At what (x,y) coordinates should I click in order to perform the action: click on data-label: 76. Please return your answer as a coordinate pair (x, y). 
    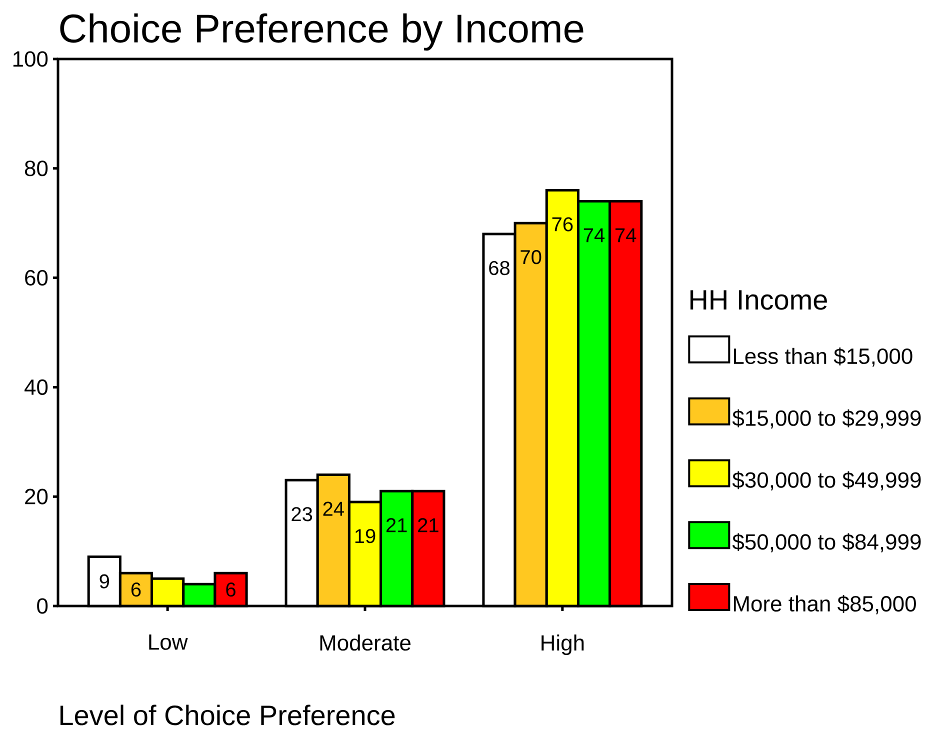
    Looking at the image, I should click on (562, 224).